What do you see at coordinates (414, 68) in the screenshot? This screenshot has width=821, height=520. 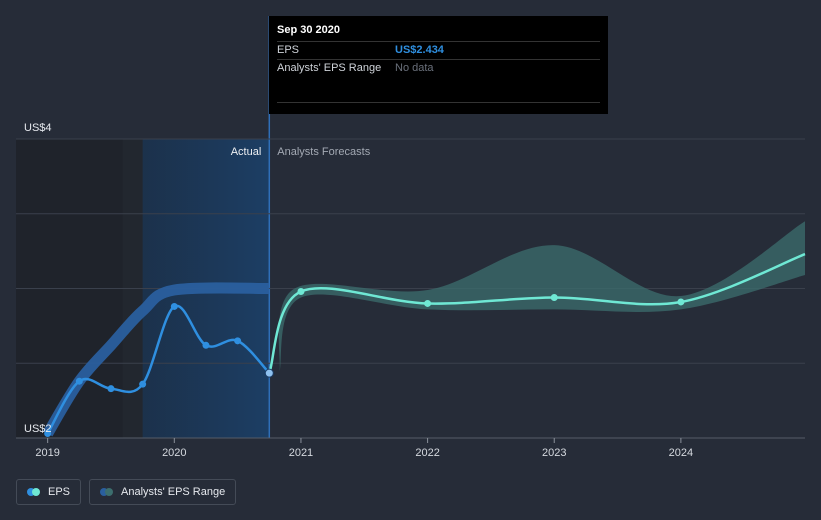 I see `tooltip-range-value: No data` at bounding box center [414, 68].